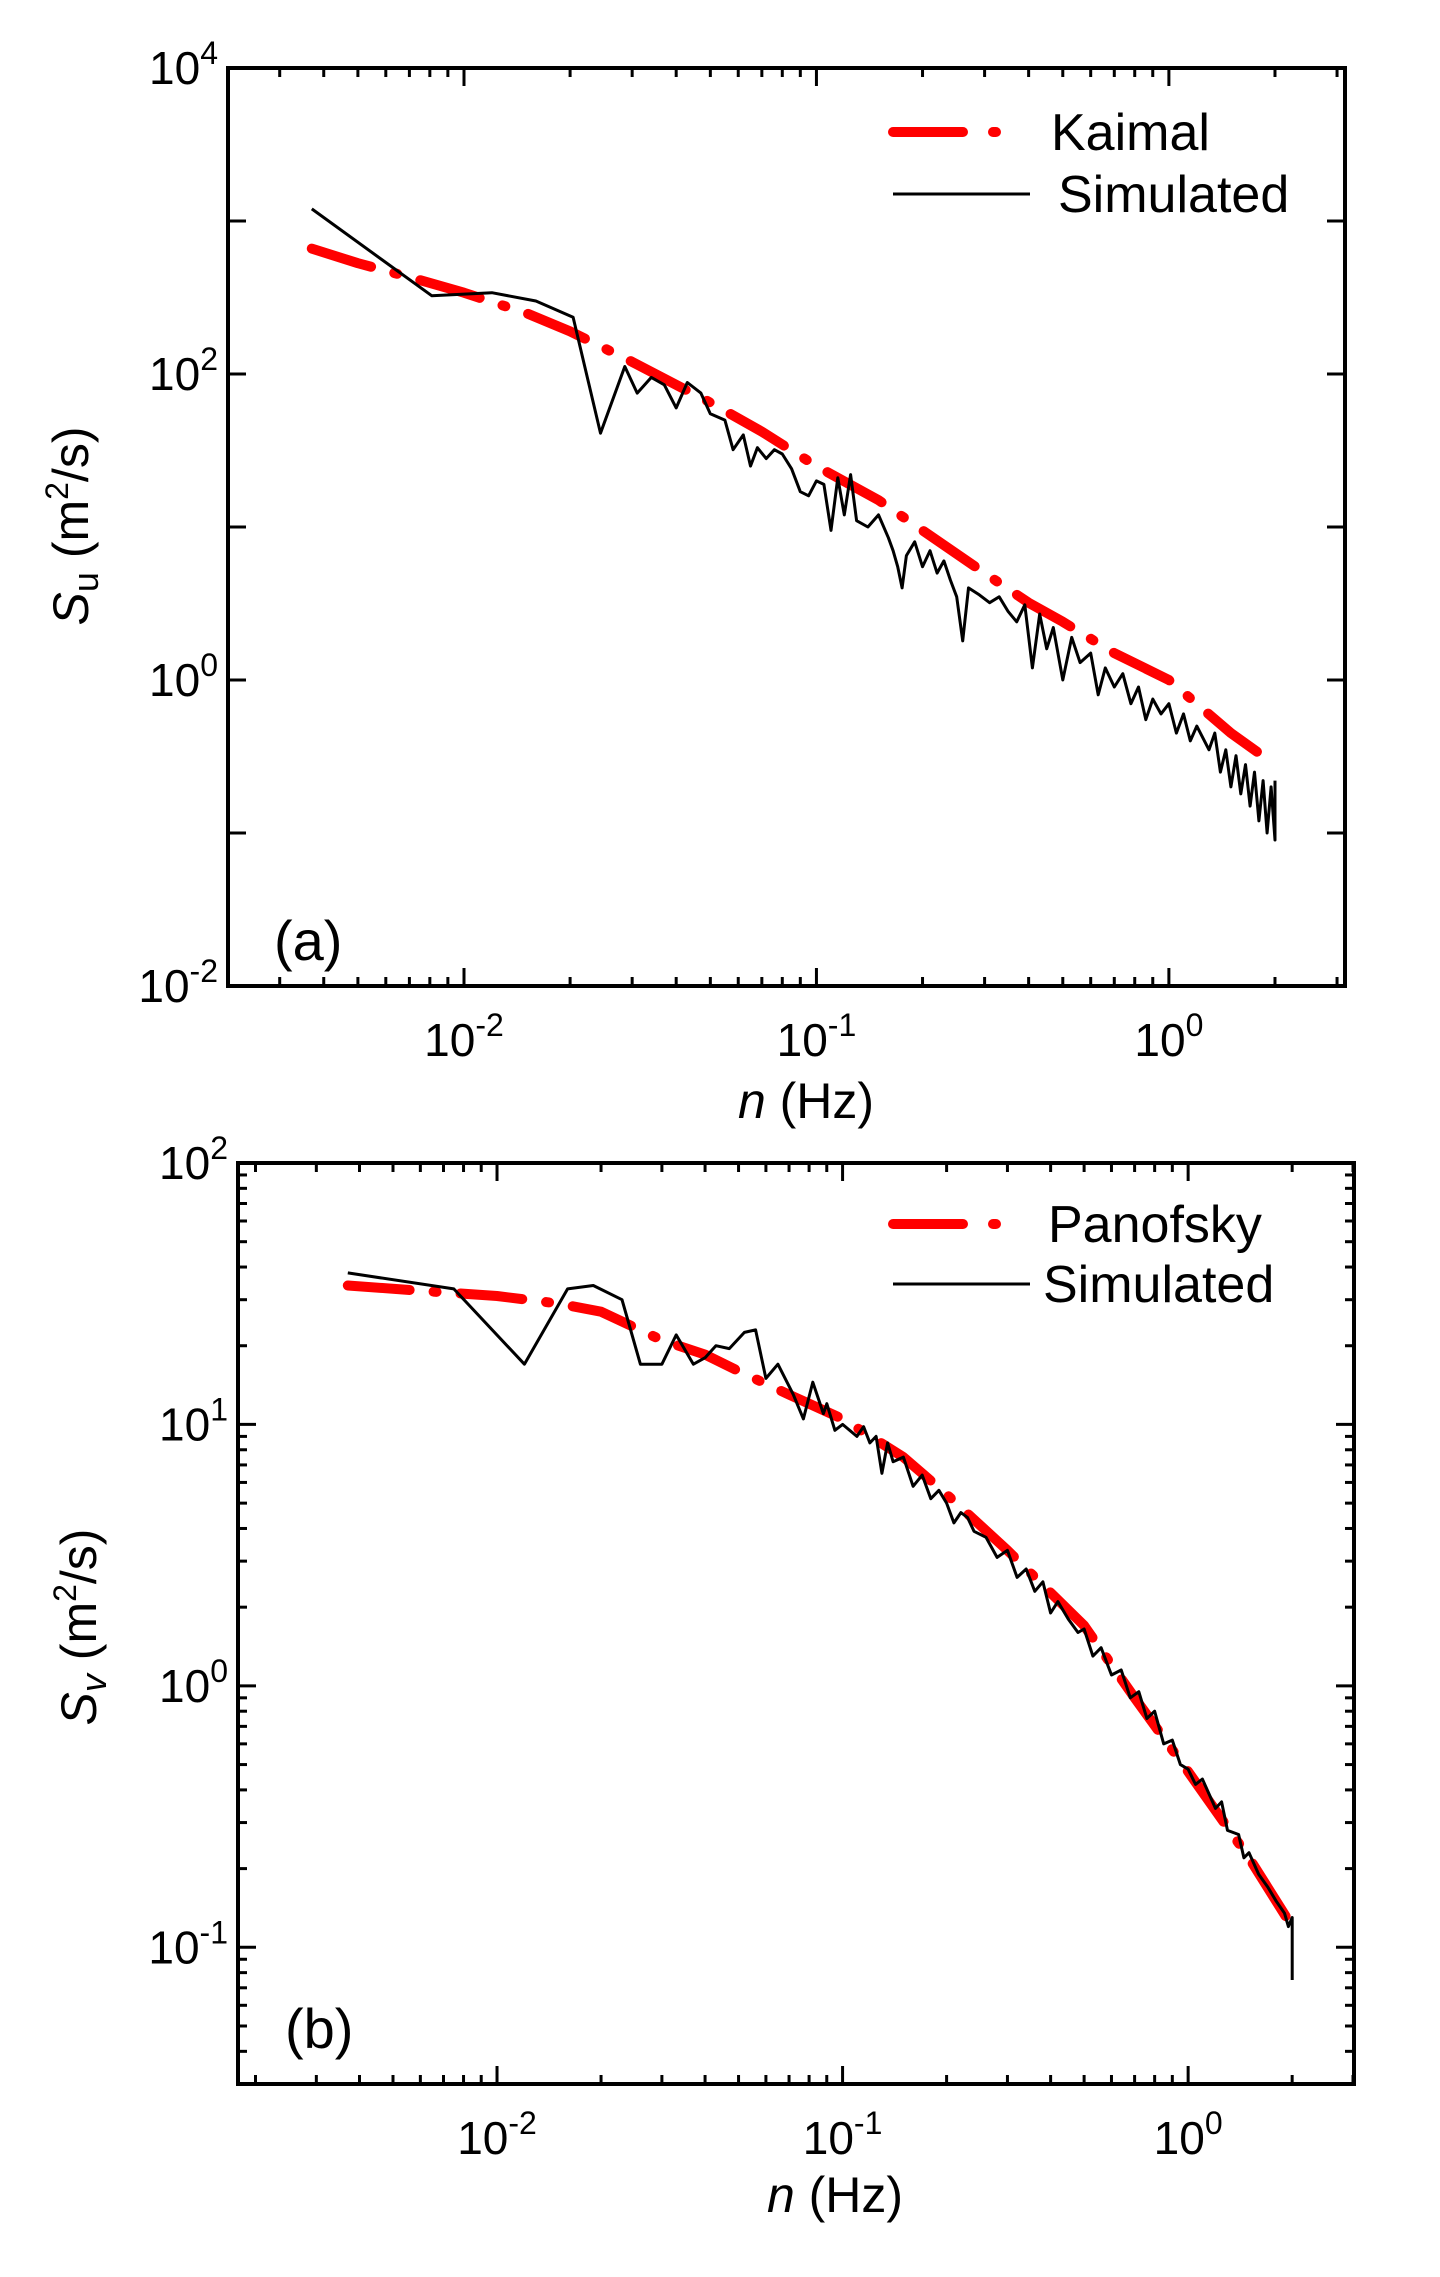 The width and height of the screenshot is (1440, 2277). Describe the element at coordinates (308, 940) in the screenshot. I see `panel-label: (a)` at that location.